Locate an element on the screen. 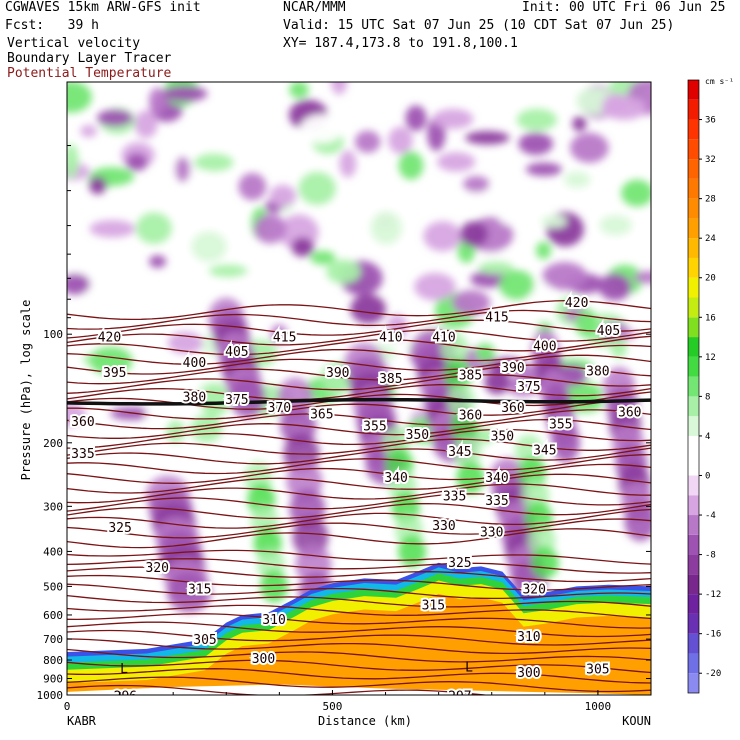 This screenshot has height=740, width=740. y-tick-label: 800 is located at coordinates (53, 660).